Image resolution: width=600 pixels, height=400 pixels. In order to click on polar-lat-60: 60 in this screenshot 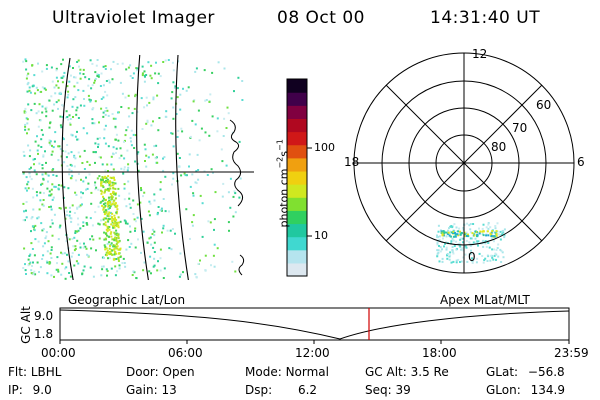, I will do `click(544, 105)`.